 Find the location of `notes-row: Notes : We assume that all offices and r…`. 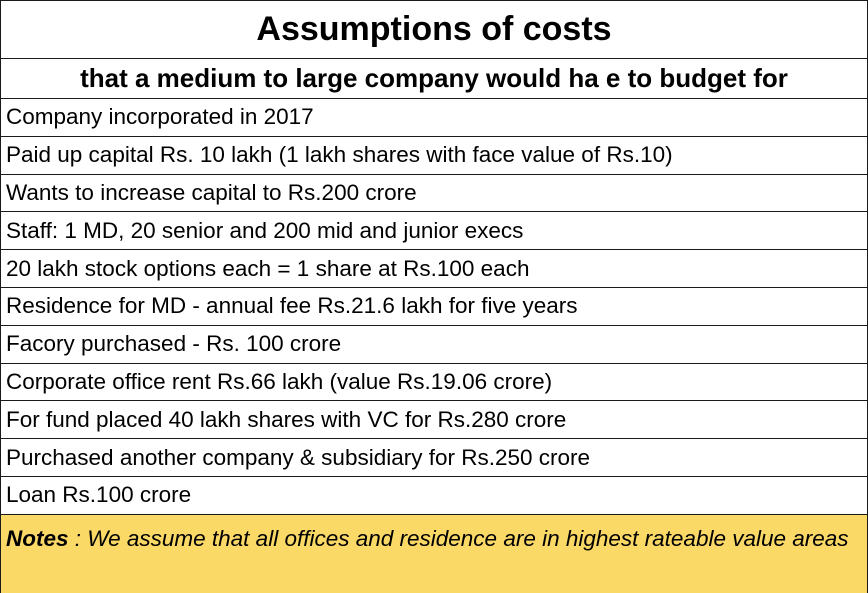

notes-row: Notes : We assume that all offices and r… is located at coordinates (434, 553).